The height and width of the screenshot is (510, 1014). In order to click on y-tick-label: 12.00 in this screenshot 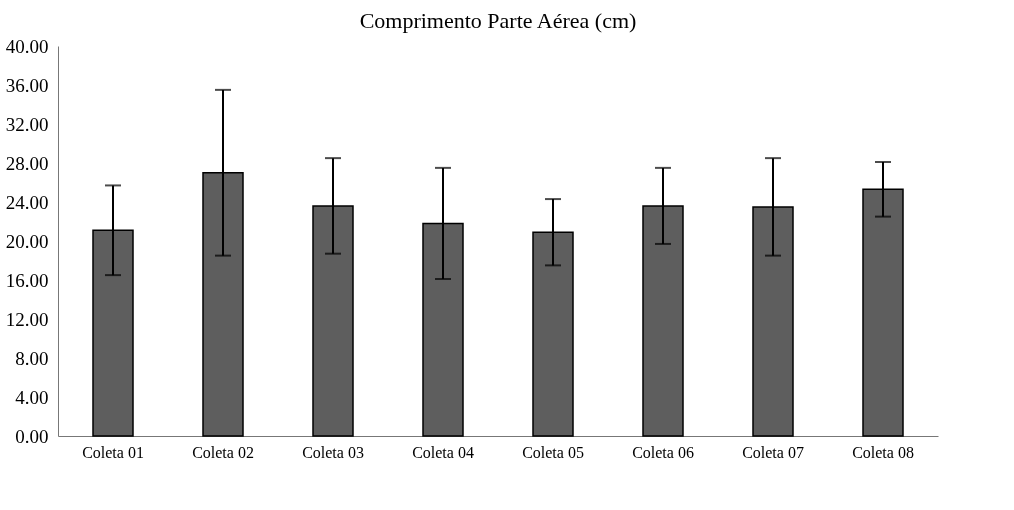, I will do `click(27, 319)`.